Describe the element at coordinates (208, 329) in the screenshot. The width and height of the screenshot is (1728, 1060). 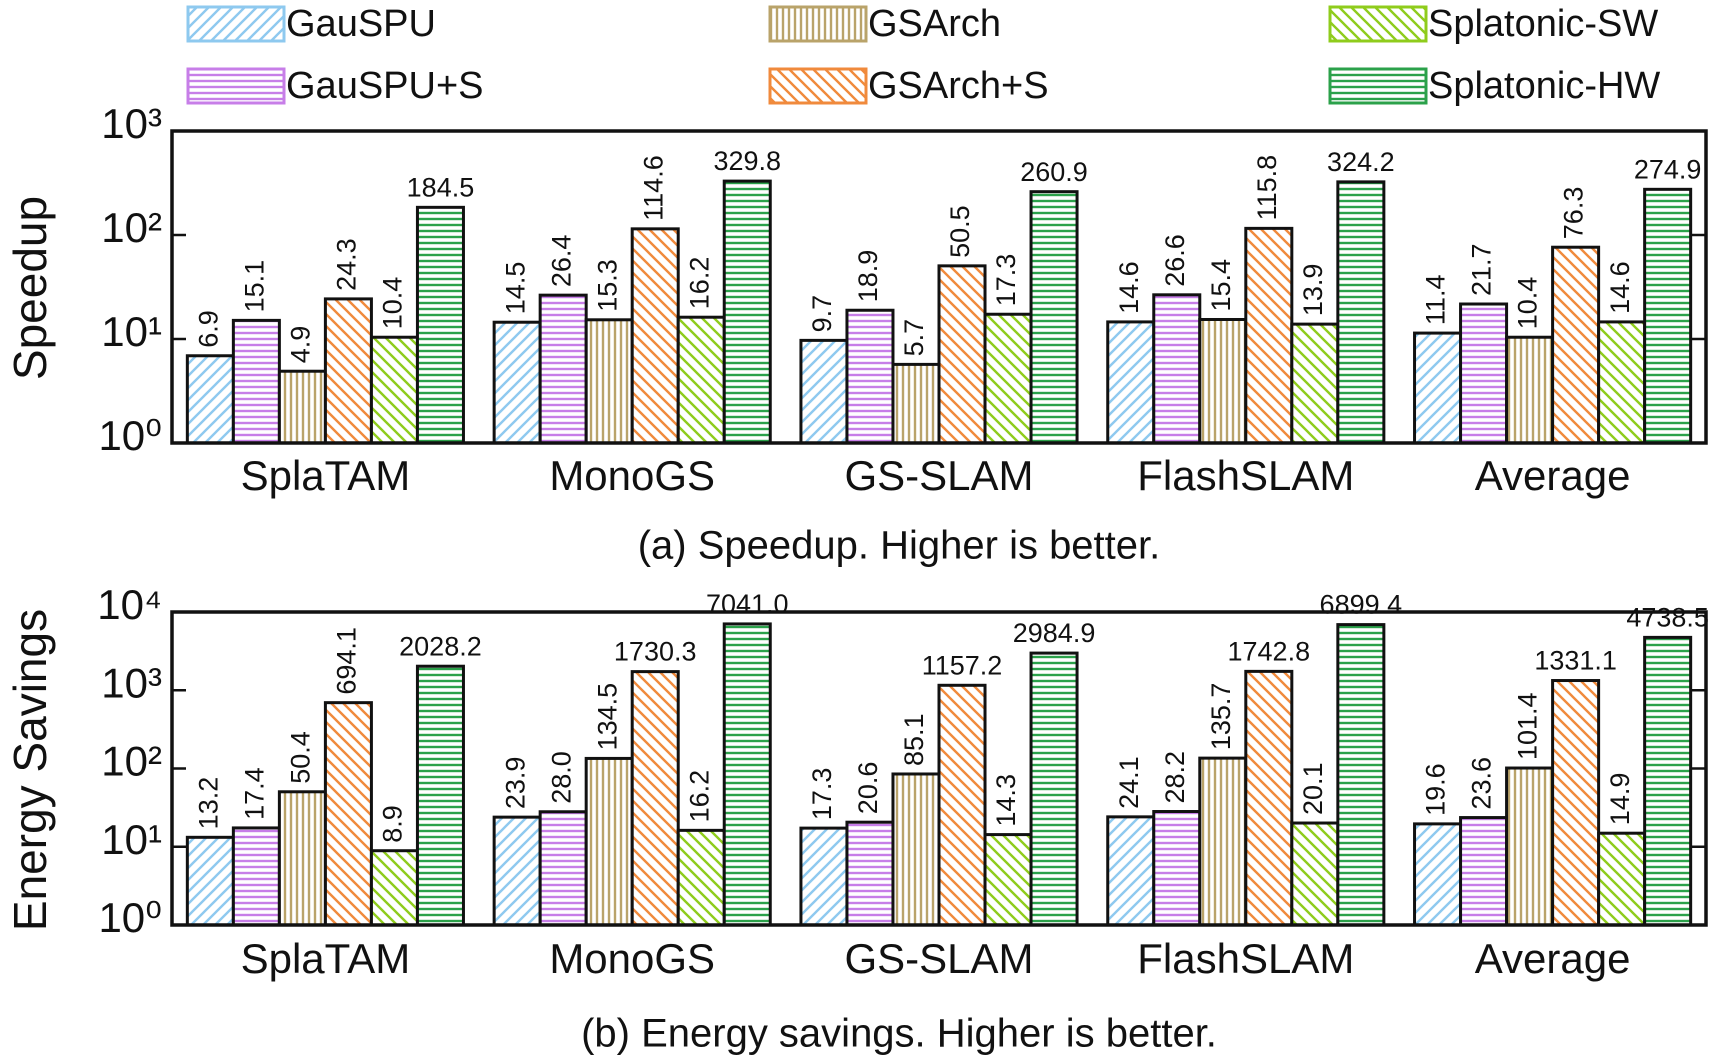
I see `value-label: 6.9` at that location.